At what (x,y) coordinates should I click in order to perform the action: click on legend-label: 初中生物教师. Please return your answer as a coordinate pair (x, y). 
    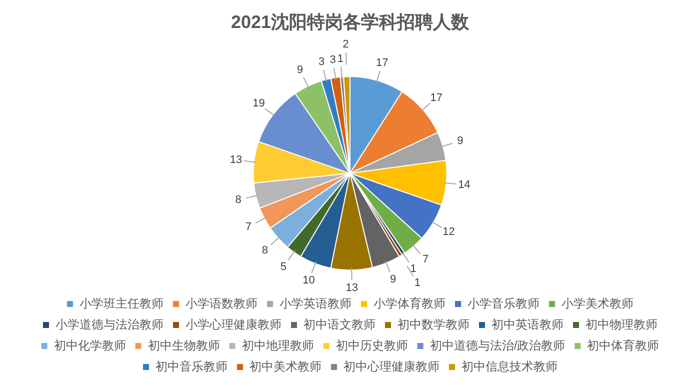
    Looking at the image, I should click on (184, 345).